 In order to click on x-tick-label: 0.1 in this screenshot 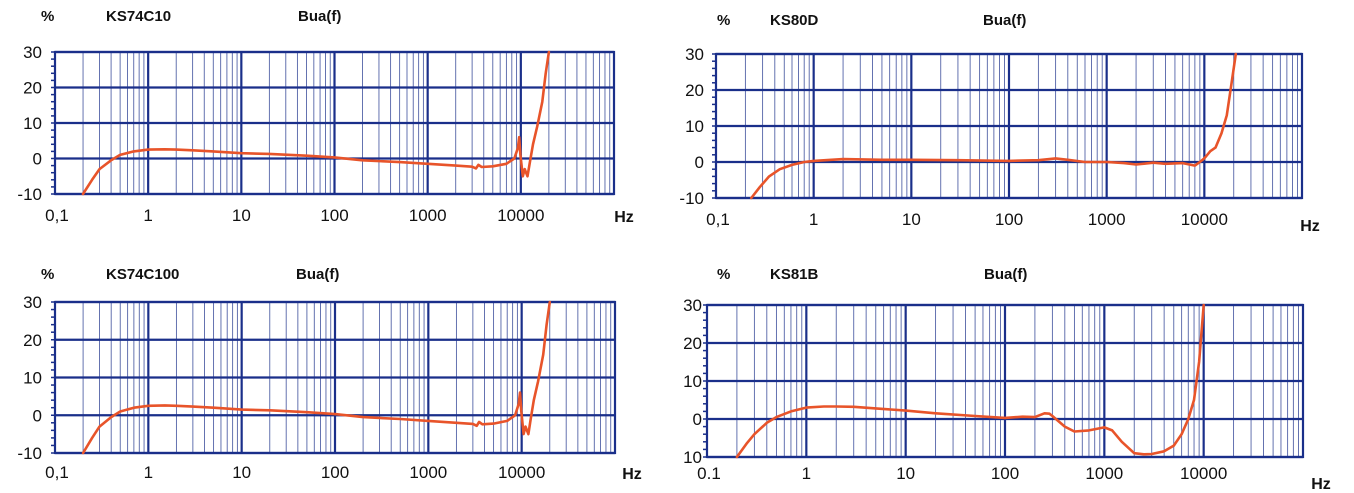, I will do `click(709, 473)`.